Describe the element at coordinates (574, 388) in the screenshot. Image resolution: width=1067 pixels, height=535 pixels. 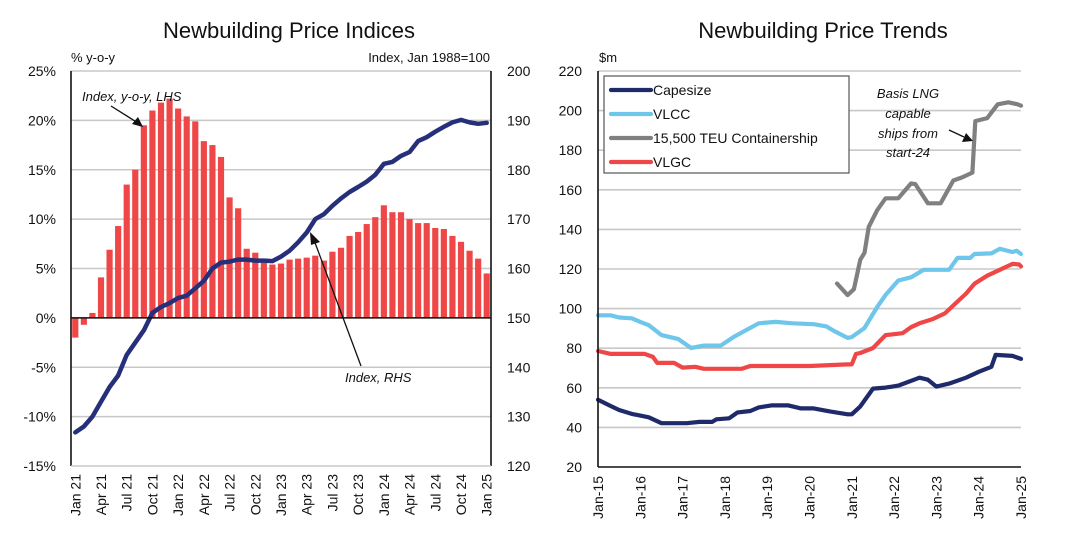
I see `y-tick-label: 60` at that location.